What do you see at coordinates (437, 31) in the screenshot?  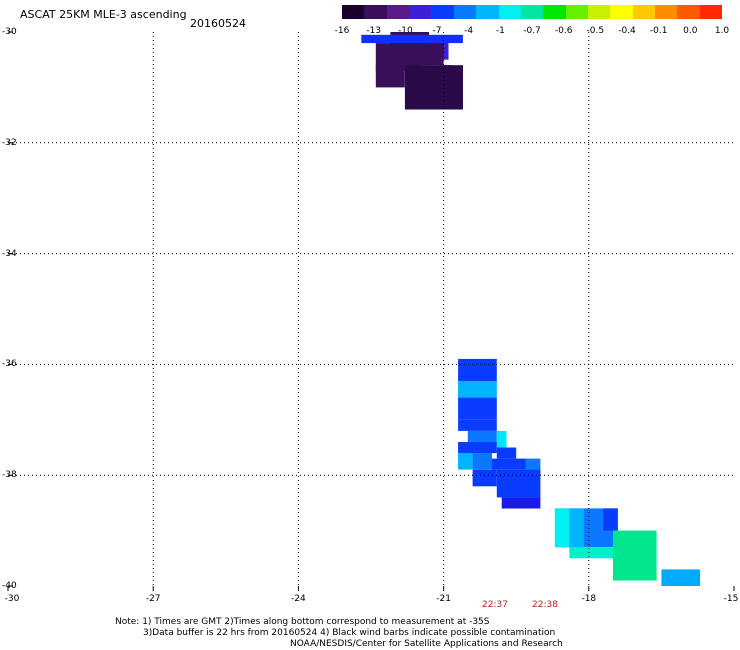 I see `colorbar-label: -7` at bounding box center [437, 31].